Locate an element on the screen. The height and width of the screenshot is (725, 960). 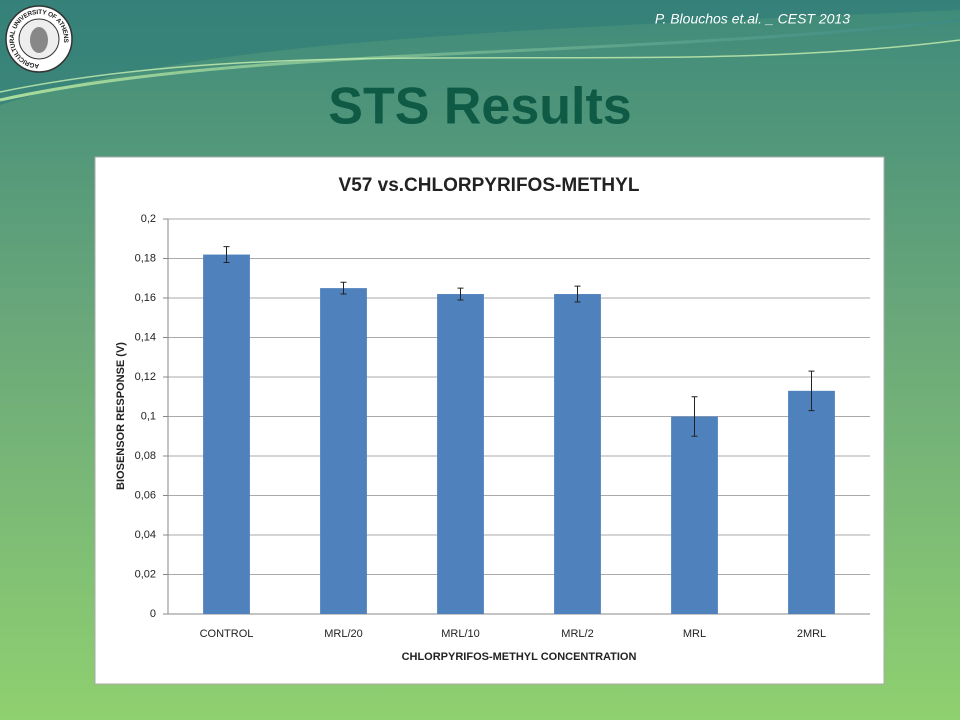
x-axis-label: CHLORPYRIFOS-METHYL CONCENTRATION is located at coordinates (519, 657).